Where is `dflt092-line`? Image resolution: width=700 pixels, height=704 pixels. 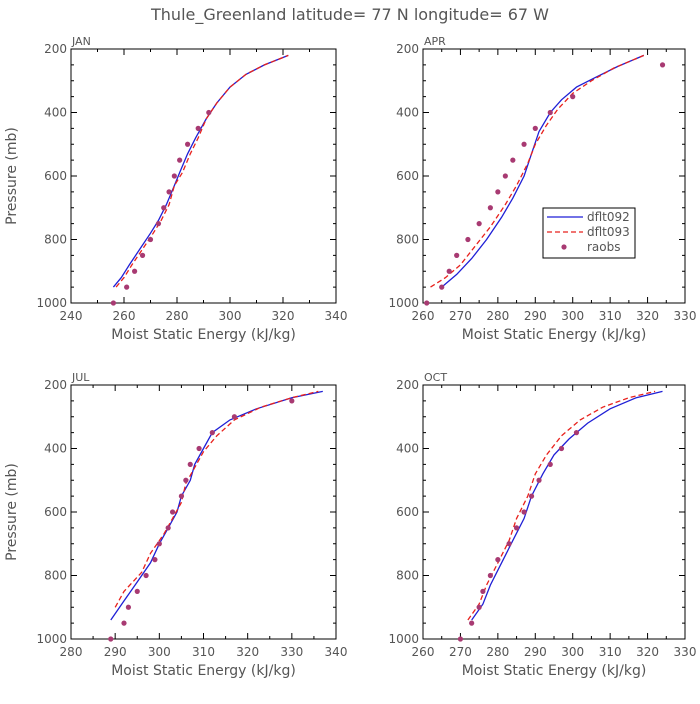
dflt092-line is located at coordinates (200, 171).